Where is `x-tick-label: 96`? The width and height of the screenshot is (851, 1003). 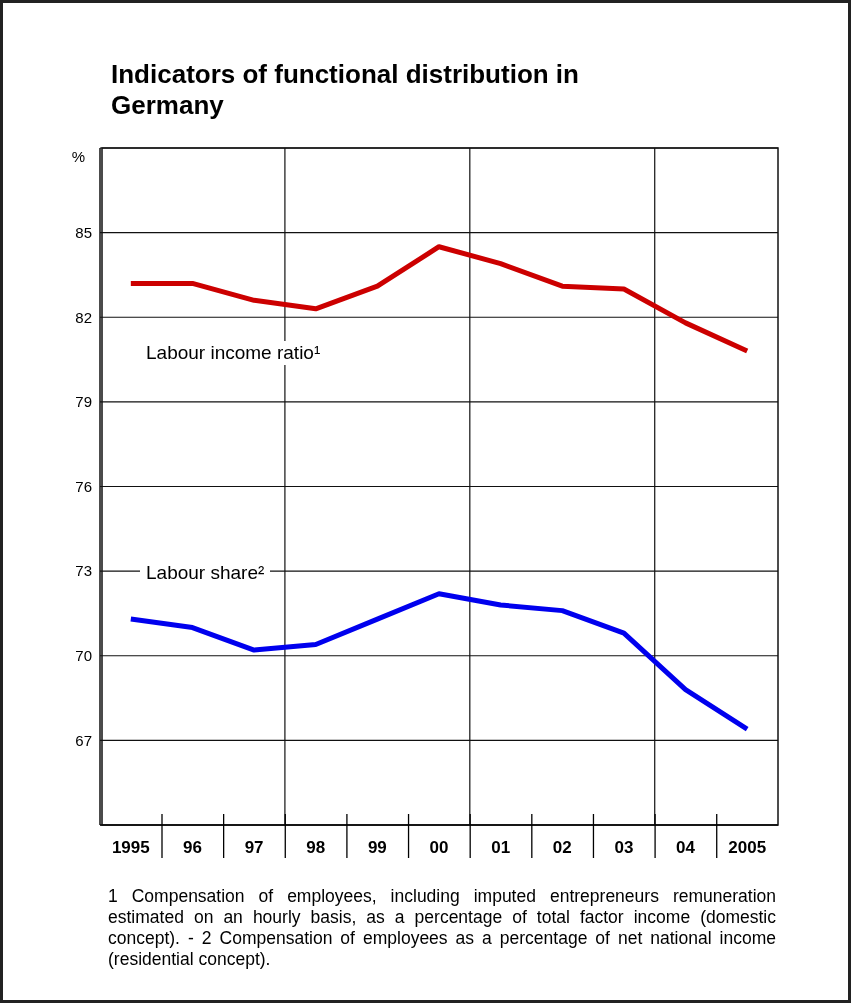
x-tick-label: 96 is located at coordinates (192, 847).